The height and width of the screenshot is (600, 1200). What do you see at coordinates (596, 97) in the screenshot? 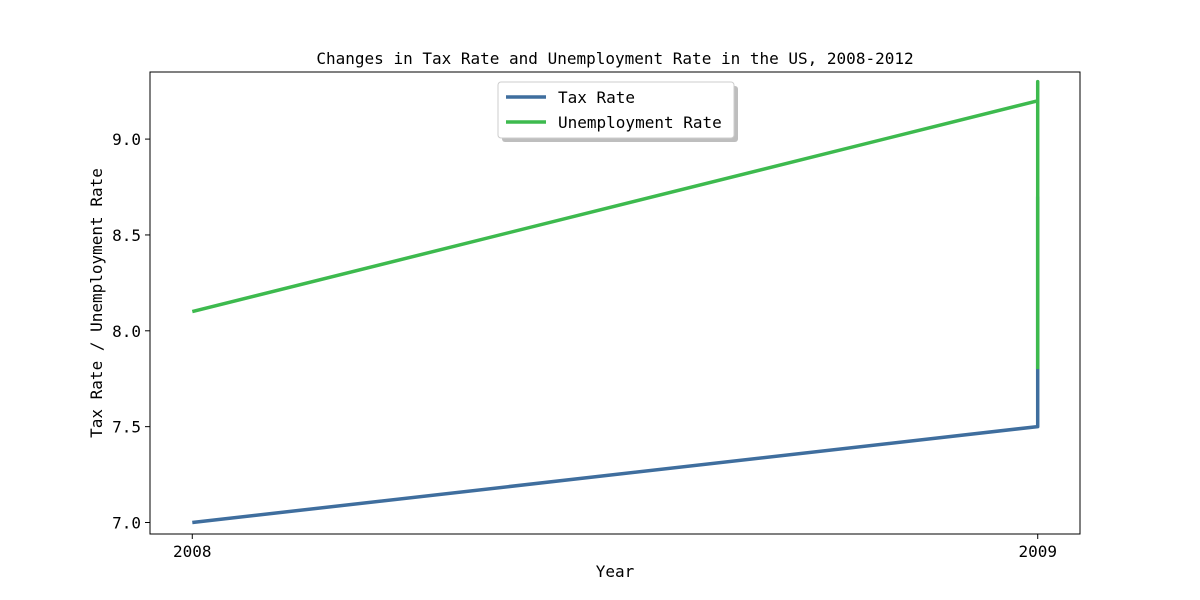
I see `legend-label-tax-rate: Tax Rate` at bounding box center [596, 97].